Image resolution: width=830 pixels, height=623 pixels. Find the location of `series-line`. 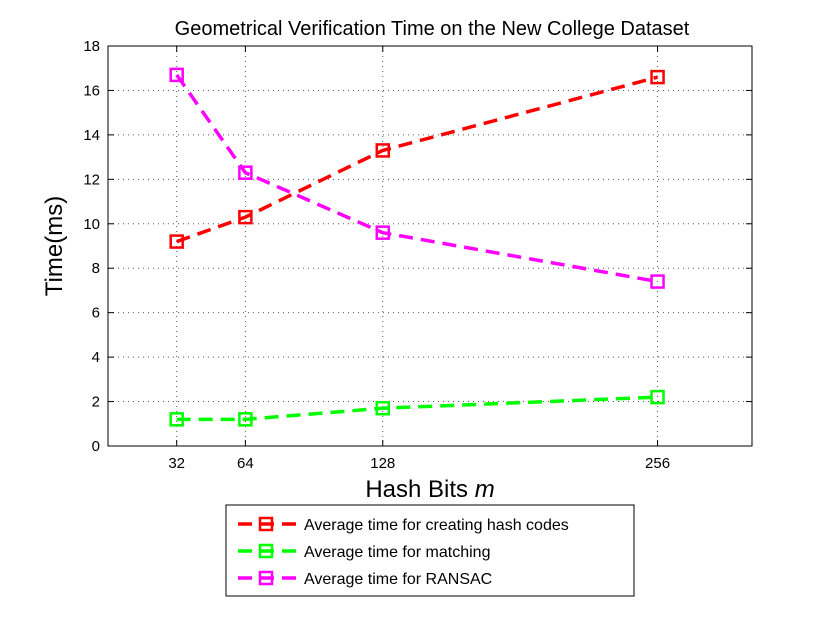

series-line is located at coordinates (417, 408).